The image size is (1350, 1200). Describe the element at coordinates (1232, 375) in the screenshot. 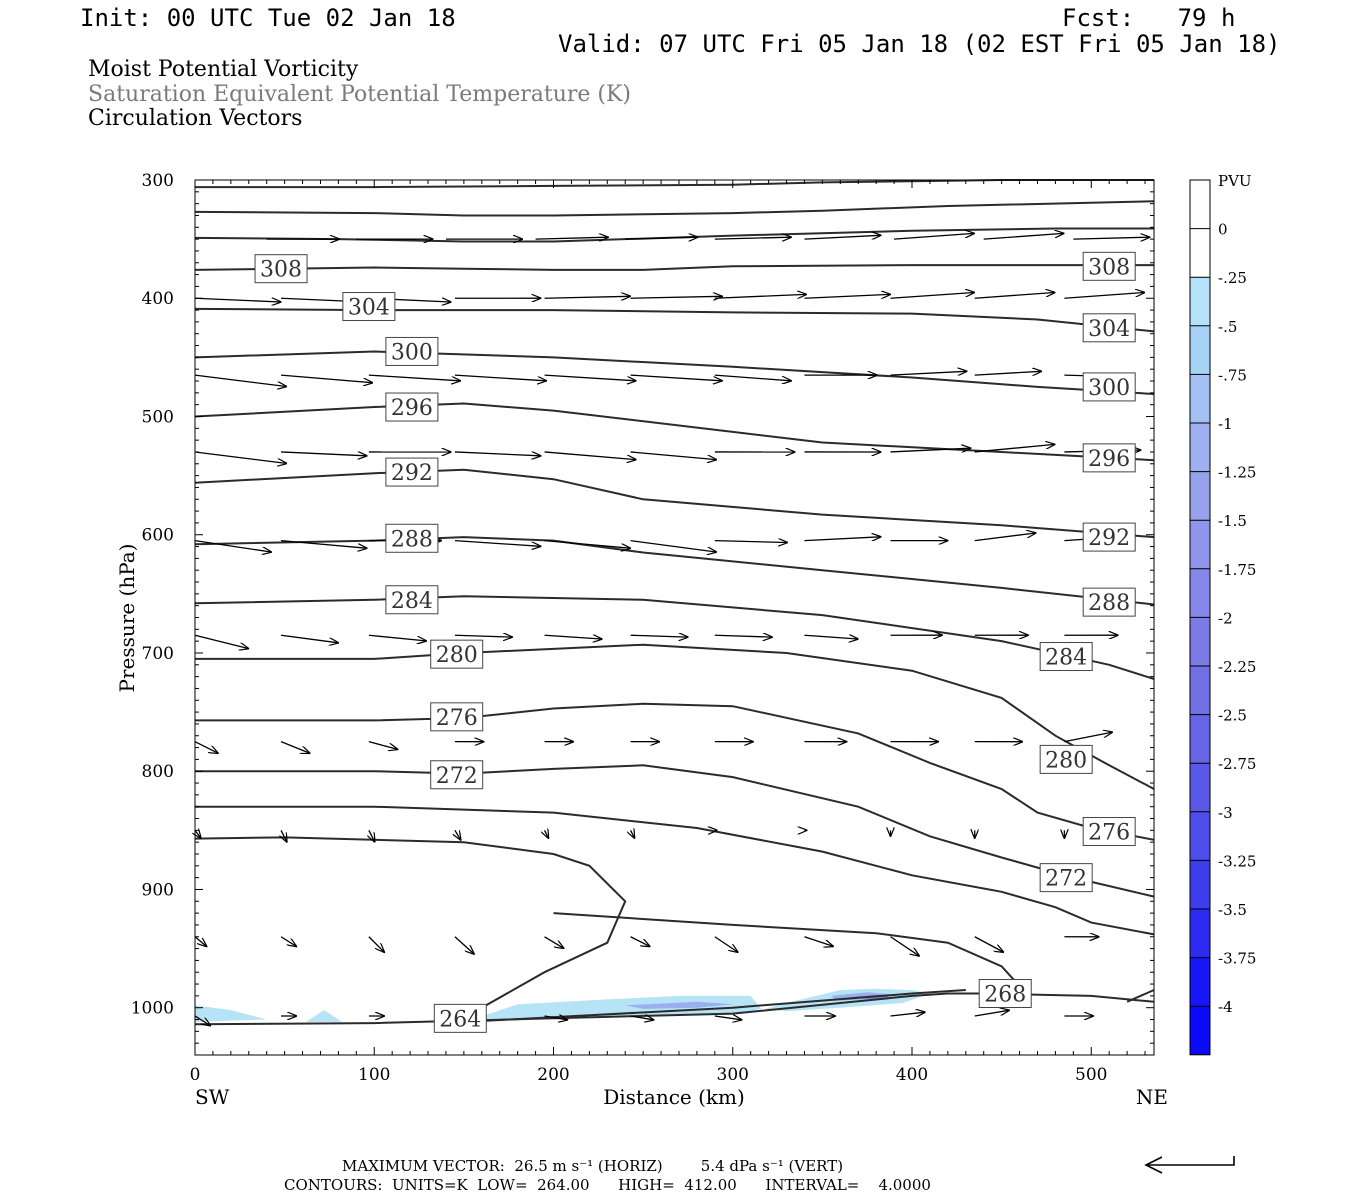

I see `colorbar-label: -.75` at that location.